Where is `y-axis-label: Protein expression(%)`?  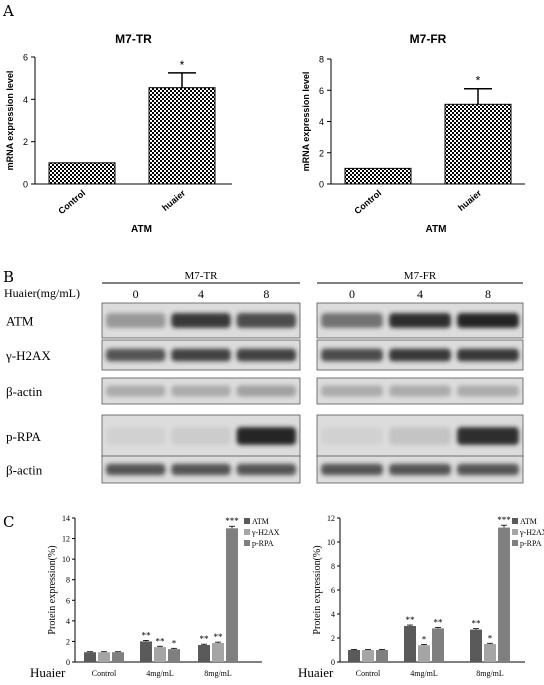 y-axis-label: Protein expression(%) is located at coordinates (317, 589).